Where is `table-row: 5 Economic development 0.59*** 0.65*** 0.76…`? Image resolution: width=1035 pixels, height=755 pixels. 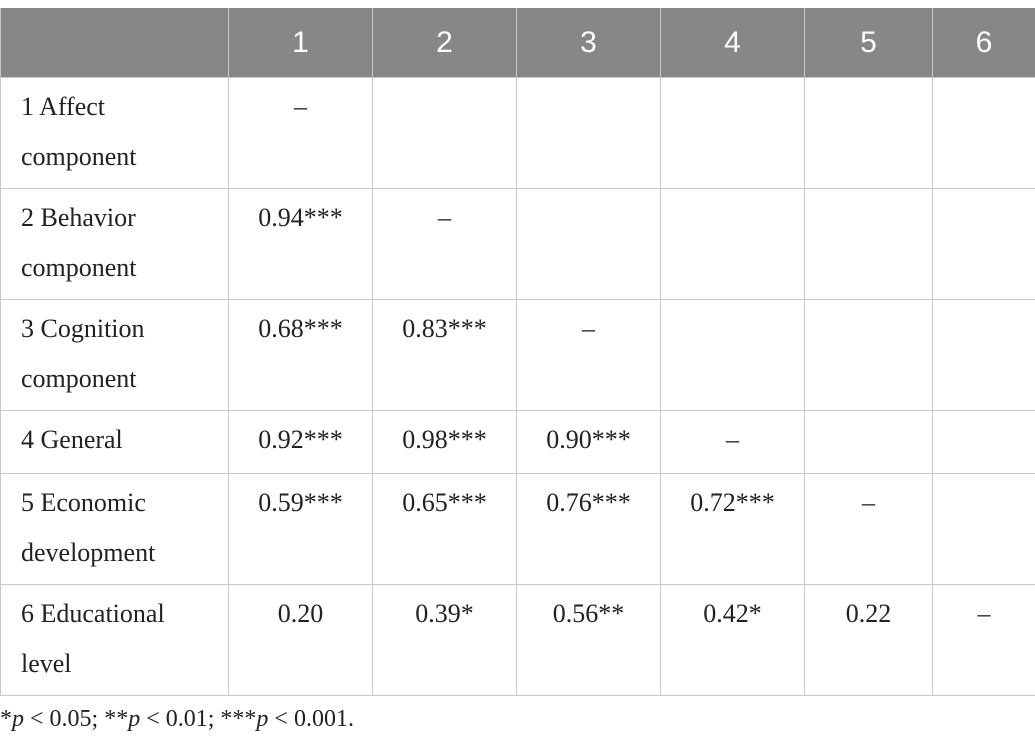 table-row: 5 Economic development 0.59*** 0.65*** 0.76… is located at coordinates (517, 529).